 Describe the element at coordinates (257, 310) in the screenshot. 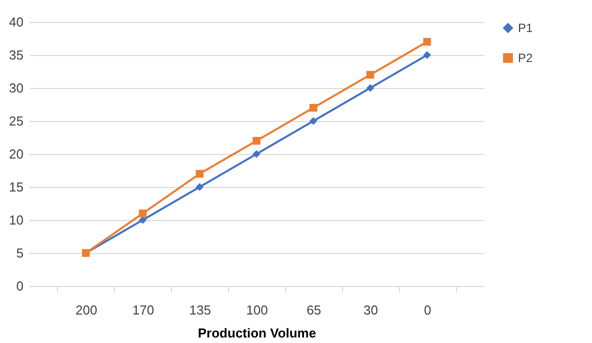

I see `x-tick-label: 100` at that location.